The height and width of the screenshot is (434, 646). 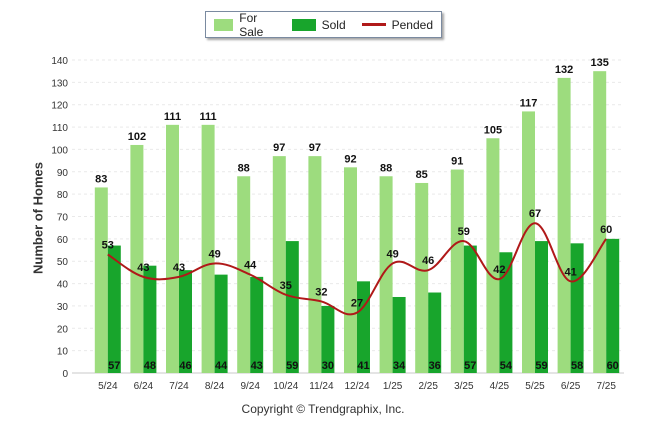 I want to click on legend-swatch-for-sale, so click(x=224, y=24).